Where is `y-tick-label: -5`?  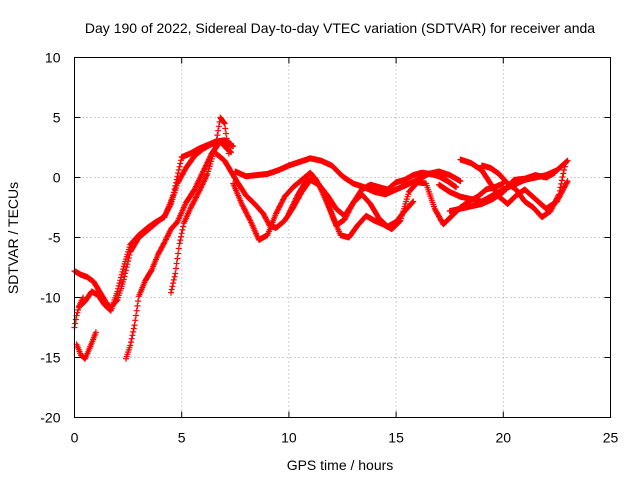 y-tick-label: -5 is located at coordinates (54, 238).